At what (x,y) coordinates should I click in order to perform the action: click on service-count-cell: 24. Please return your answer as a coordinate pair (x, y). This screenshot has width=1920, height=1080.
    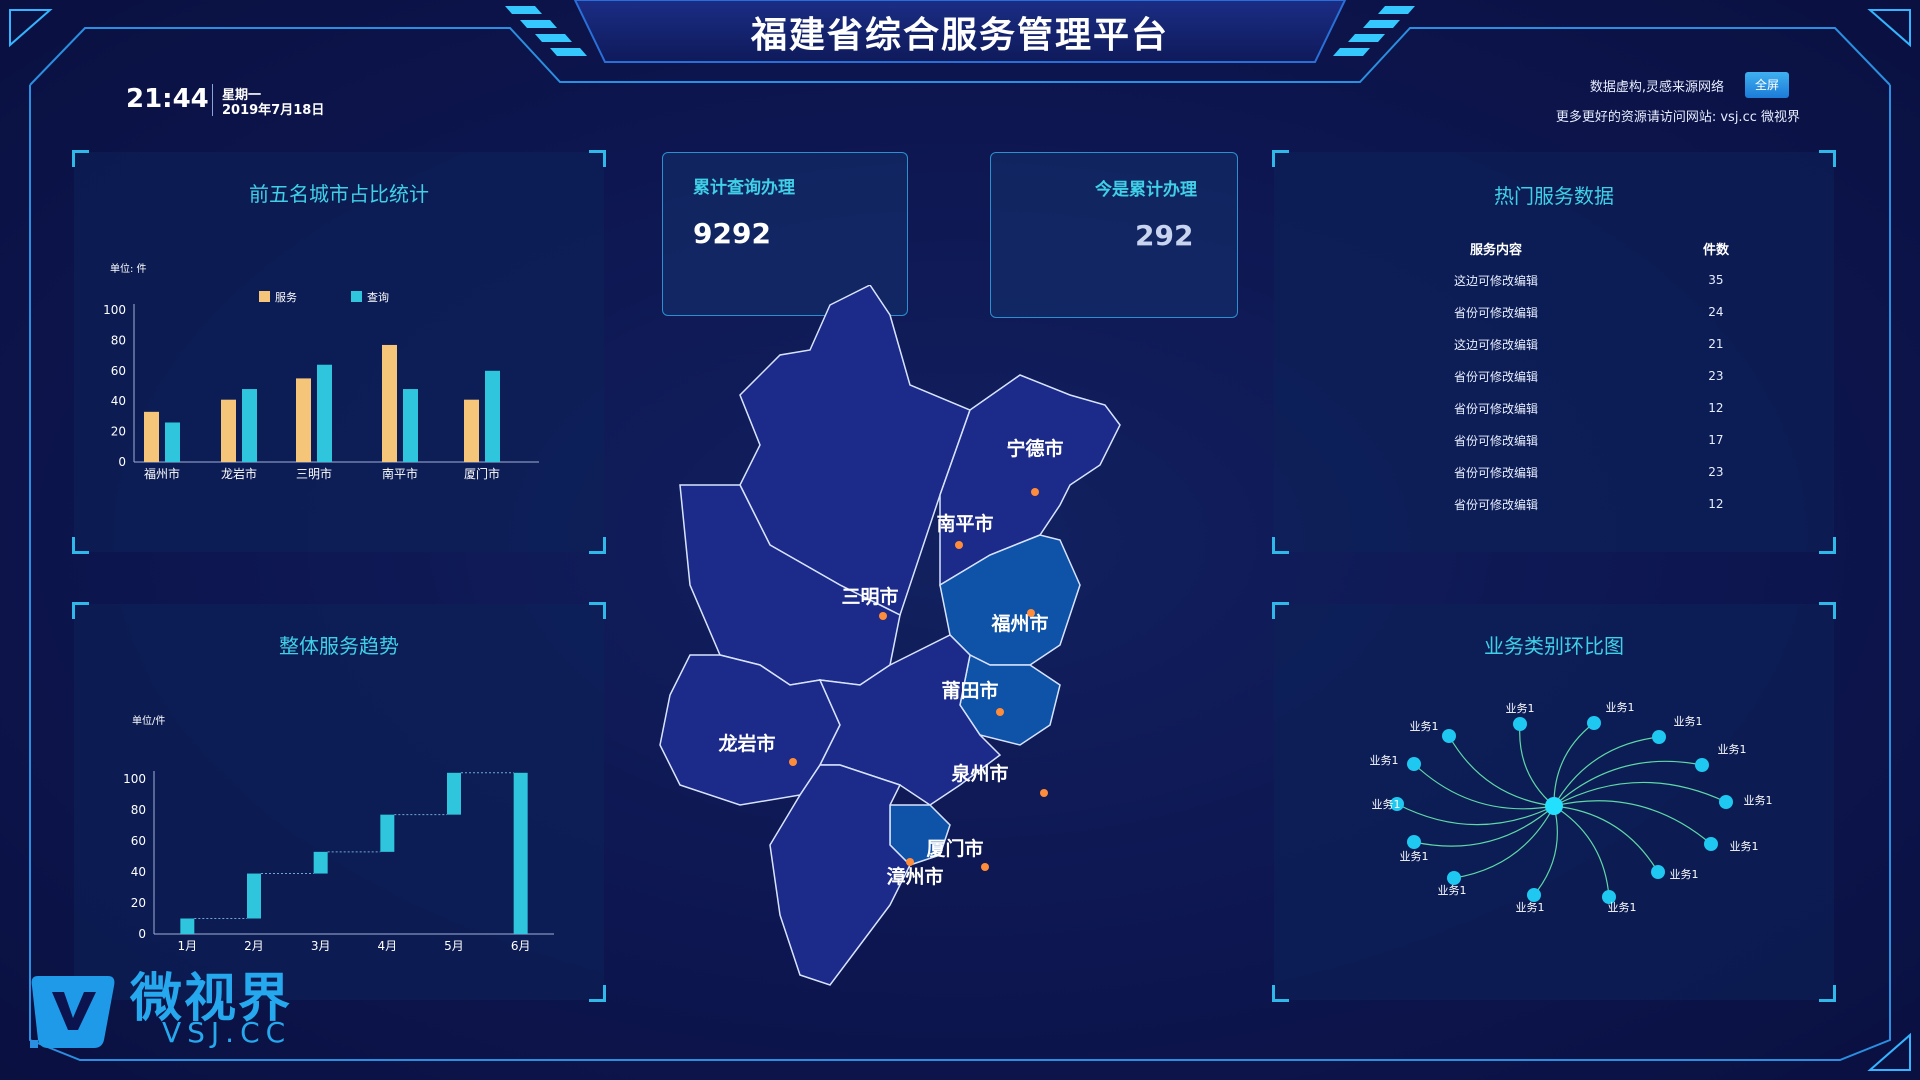
    Looking at the image, I should click on (1716, 312).